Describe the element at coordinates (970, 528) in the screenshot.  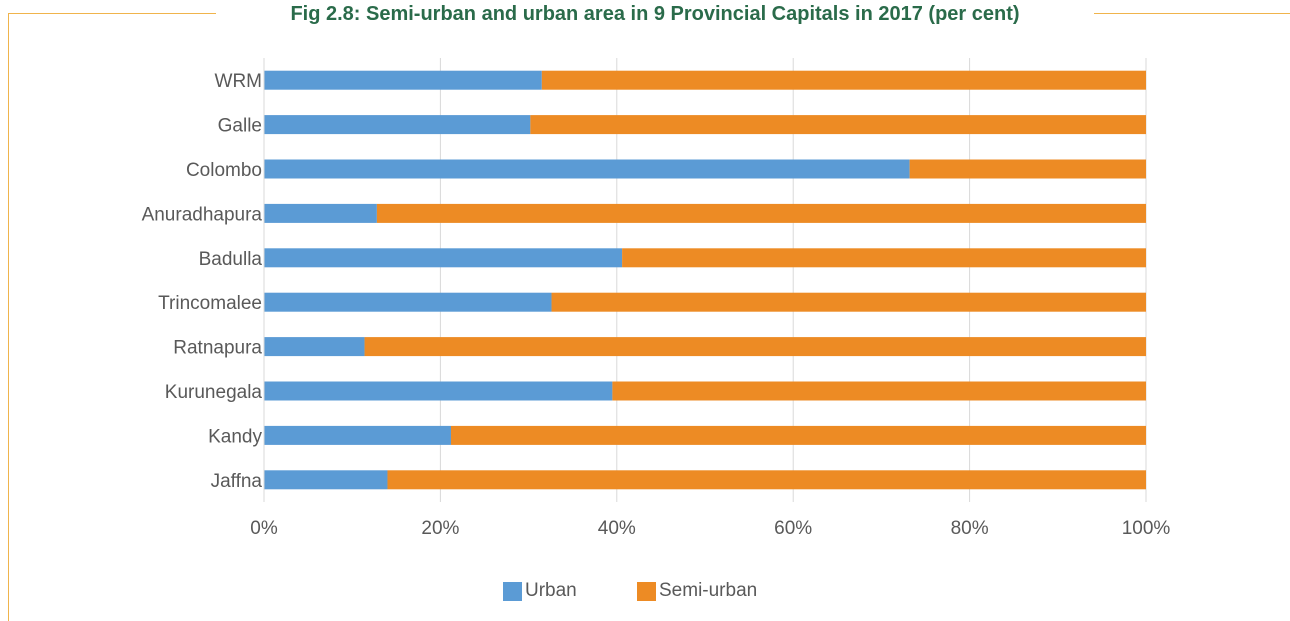
I see `x-tick-label: 80%` at that location.